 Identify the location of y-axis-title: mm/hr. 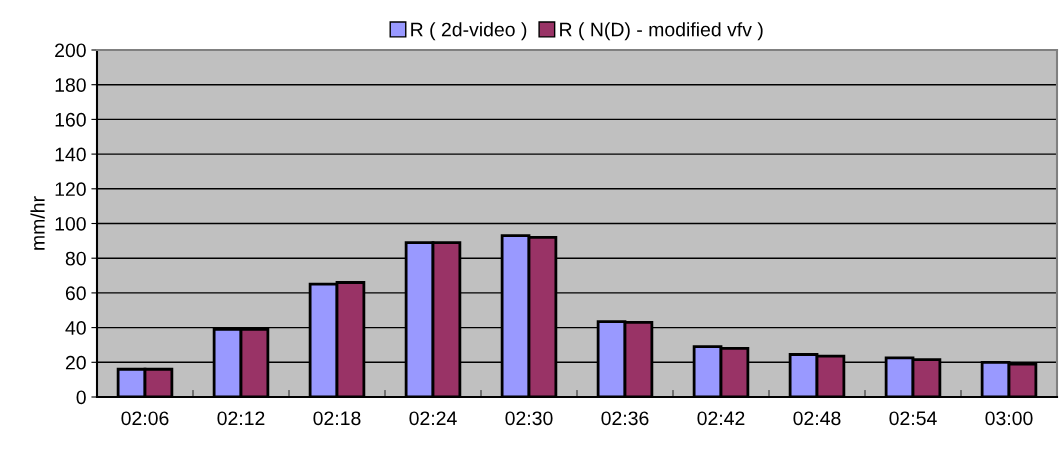
(37, 223).